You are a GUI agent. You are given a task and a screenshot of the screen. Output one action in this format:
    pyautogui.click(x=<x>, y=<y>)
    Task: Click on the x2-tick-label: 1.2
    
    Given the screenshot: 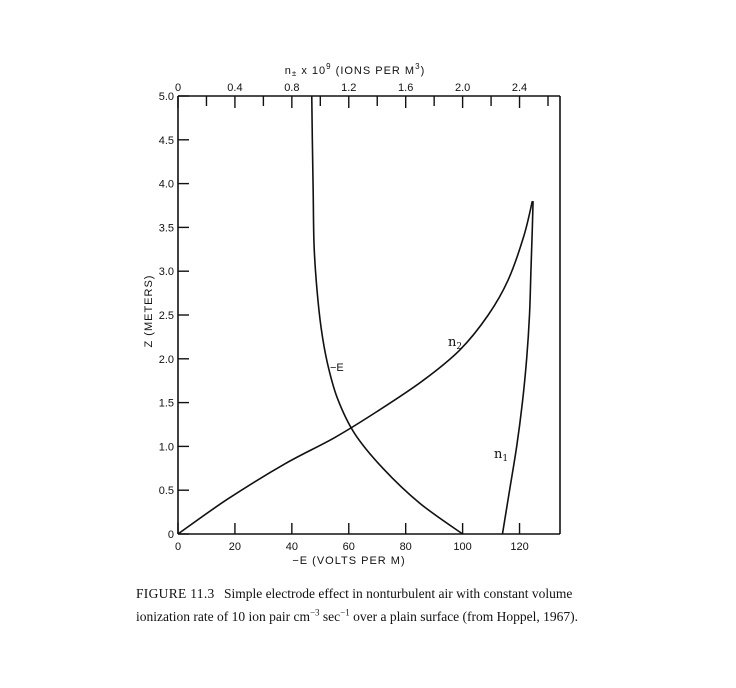 What is the action you would take?
    pyautogui.click(x=348, y=88)
    